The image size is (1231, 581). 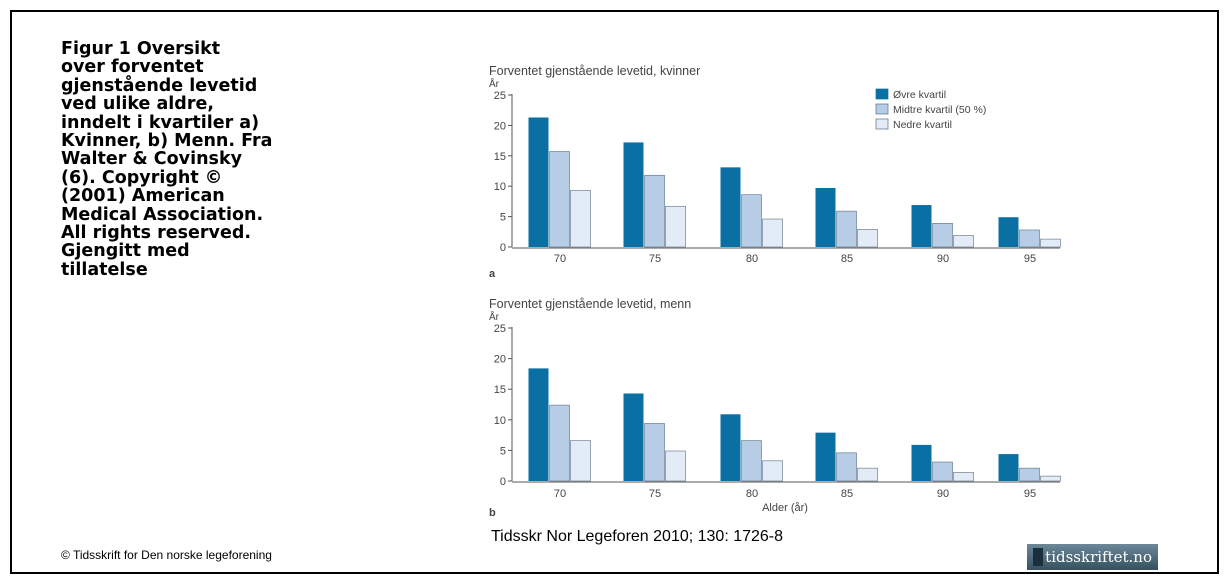 What do you see at coordinates (492, 513) in the screenshot?
I see `panel-label: b` at bounding box center [492, 513].